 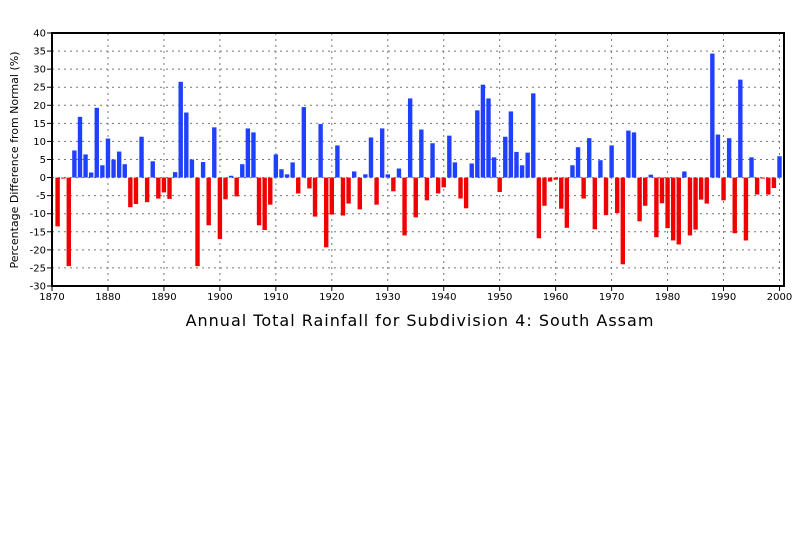 What do you see at coordinates (270, 191) in the screenshot?
I see `bar-1909` at bounding box center [270, 191].